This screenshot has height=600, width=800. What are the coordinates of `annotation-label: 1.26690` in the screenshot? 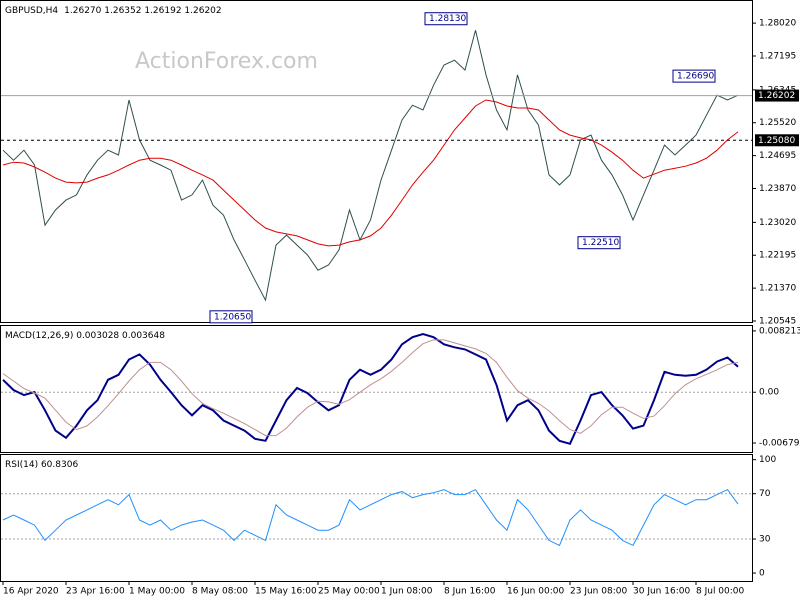 It's located at (695, 77).